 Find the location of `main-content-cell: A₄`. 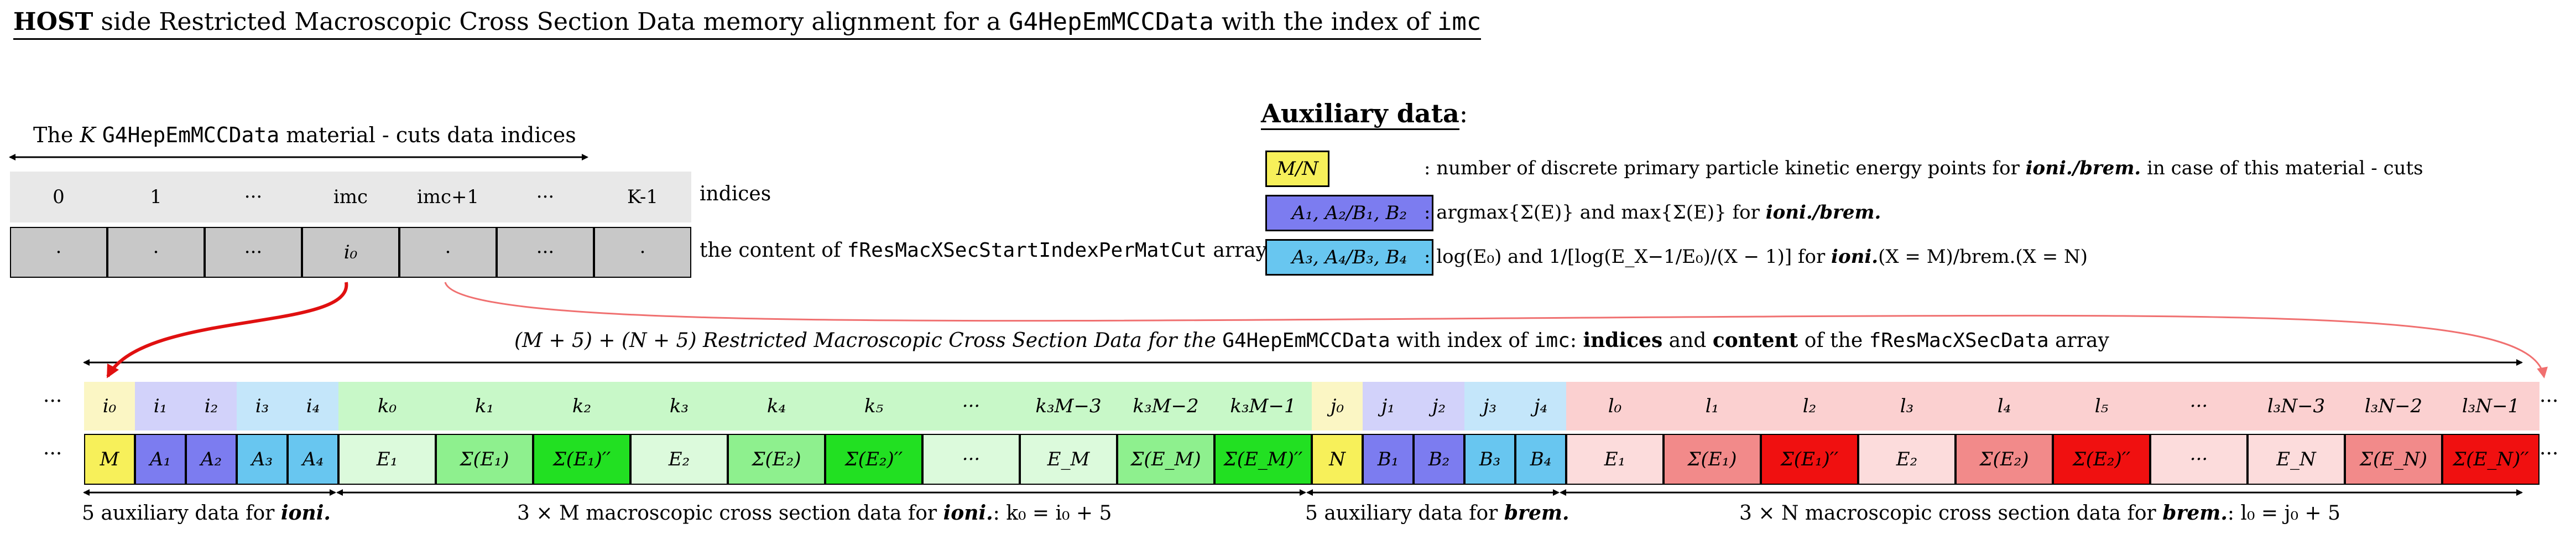

main-content-cell: A₄ is located at coordinates (313, 459).